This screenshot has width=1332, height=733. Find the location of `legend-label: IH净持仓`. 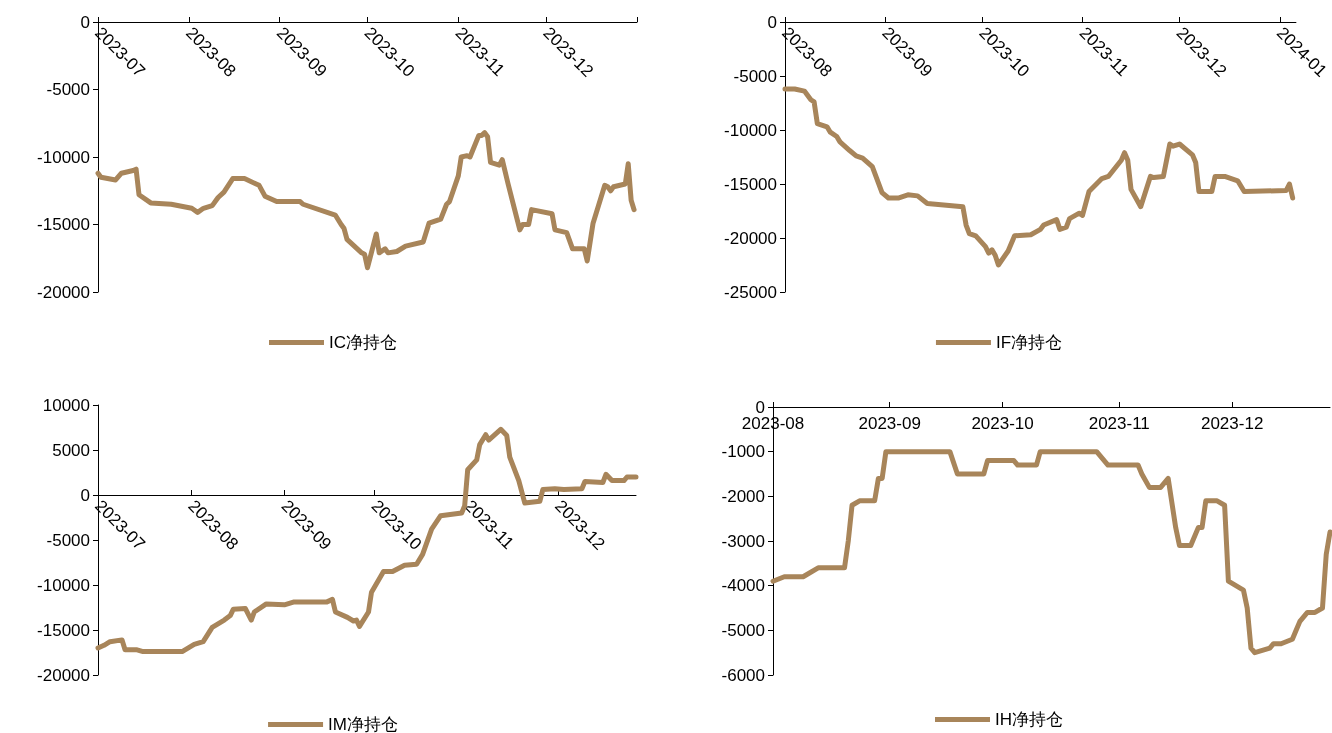

legend-label: IH净持仓 is located at coordinates (1029, 719).